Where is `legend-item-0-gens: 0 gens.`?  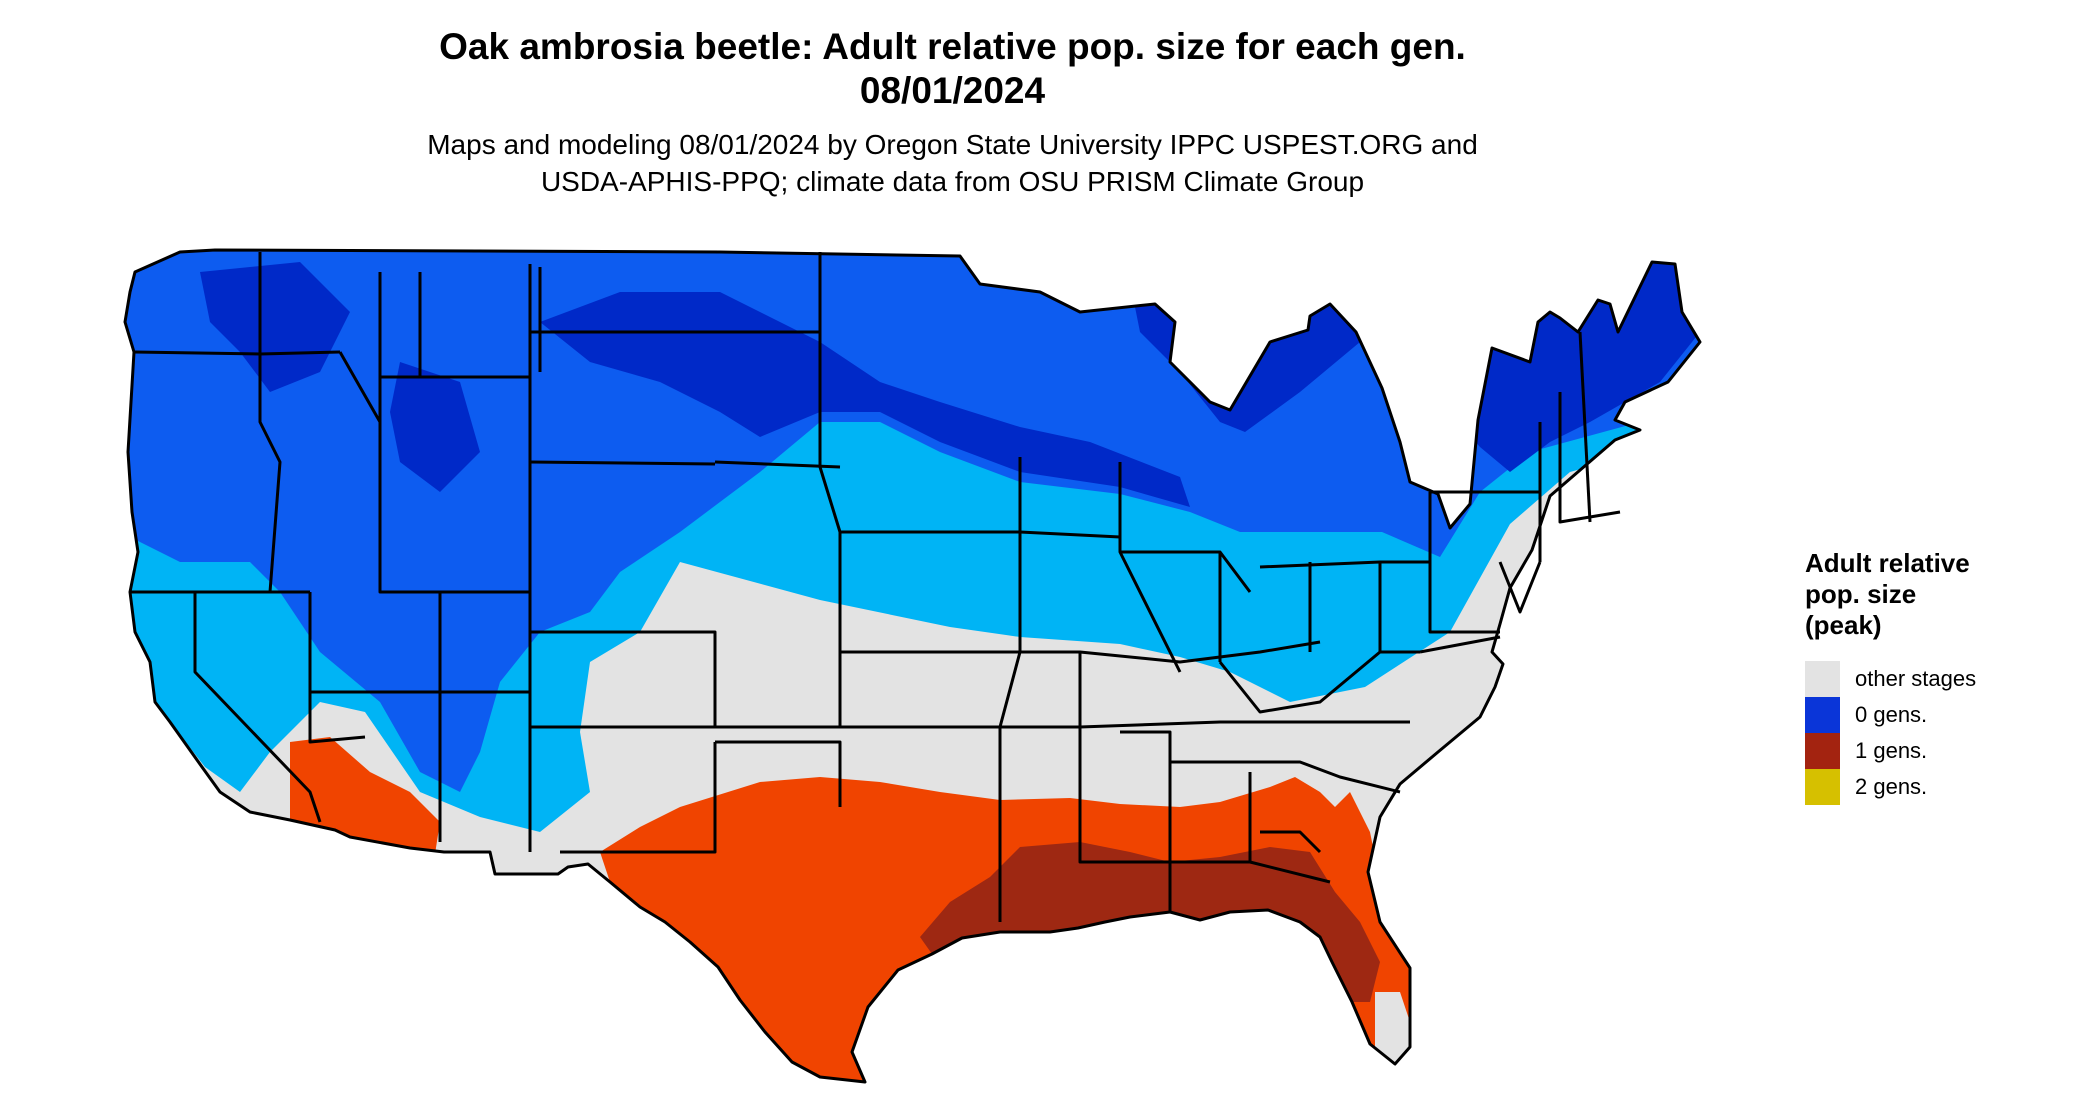
legend-item-0-gens: 0 gens. is located at coordinates (1950, 715).